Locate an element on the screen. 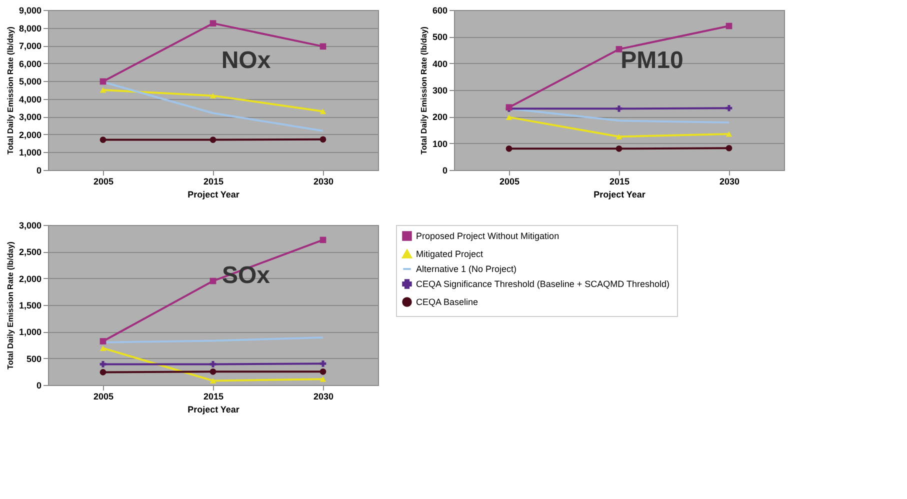  y-tick-label: 600 is located at coordinates (440, 11).